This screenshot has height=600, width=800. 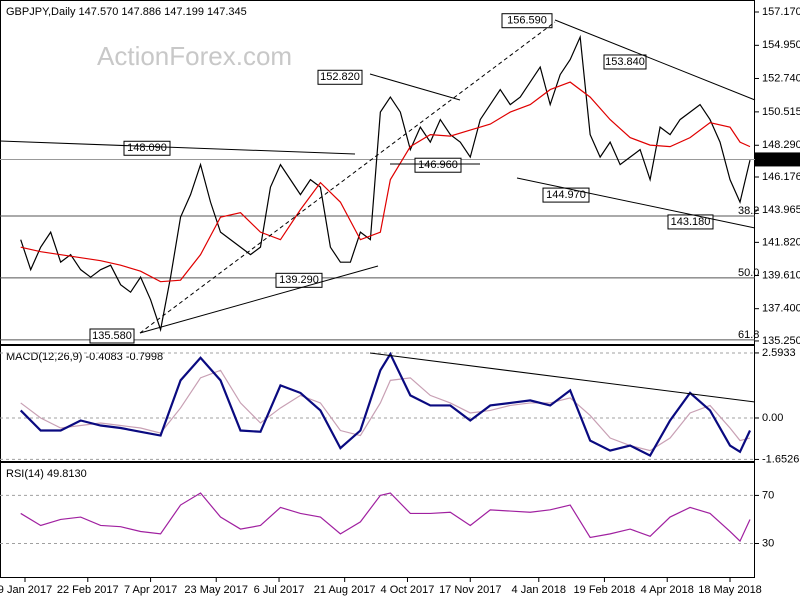 What do you see at coordinates (730, 590) in the screenshot?
I see `x-tick-label: 18 May 2018` at bounding box center [730, 590].